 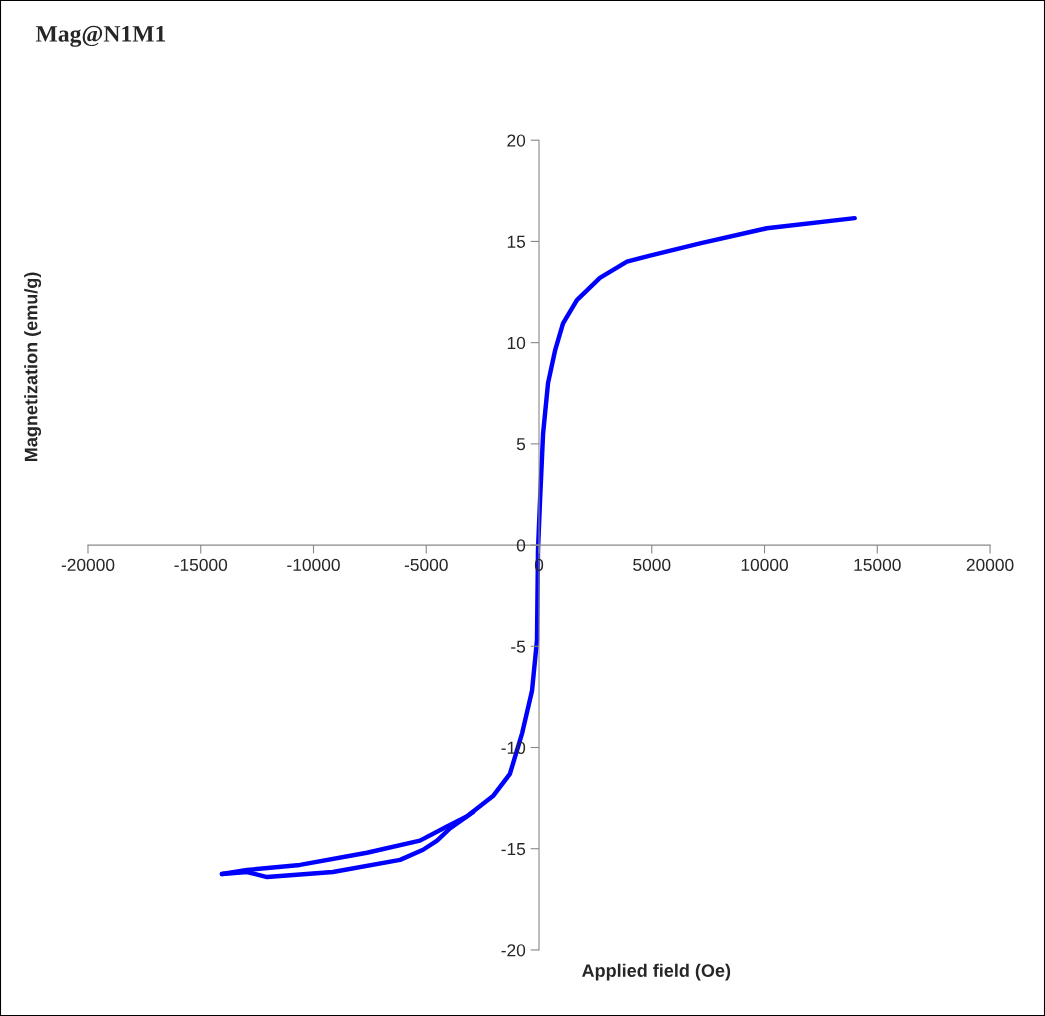 I want to click on y-tick-label: -15, so click(x=513, y=849).